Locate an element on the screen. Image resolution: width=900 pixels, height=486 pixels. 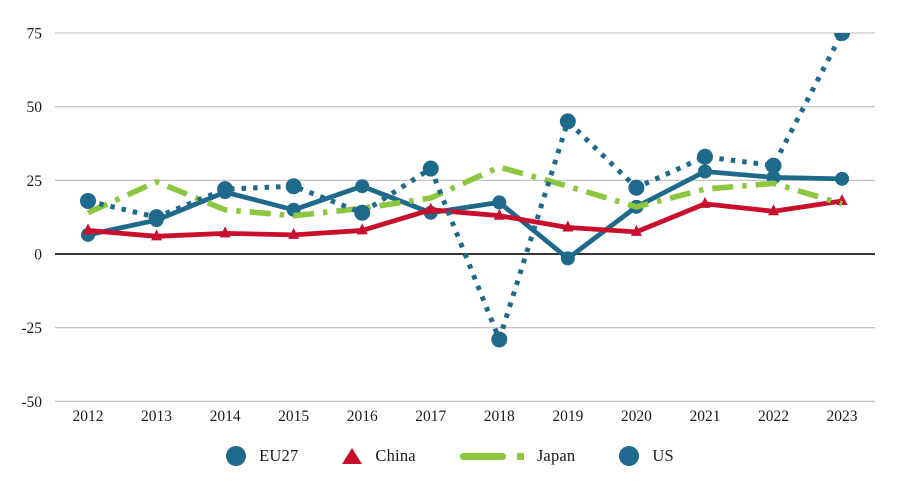
x-tick-label: 2020 is located at coordinates (636, 416).